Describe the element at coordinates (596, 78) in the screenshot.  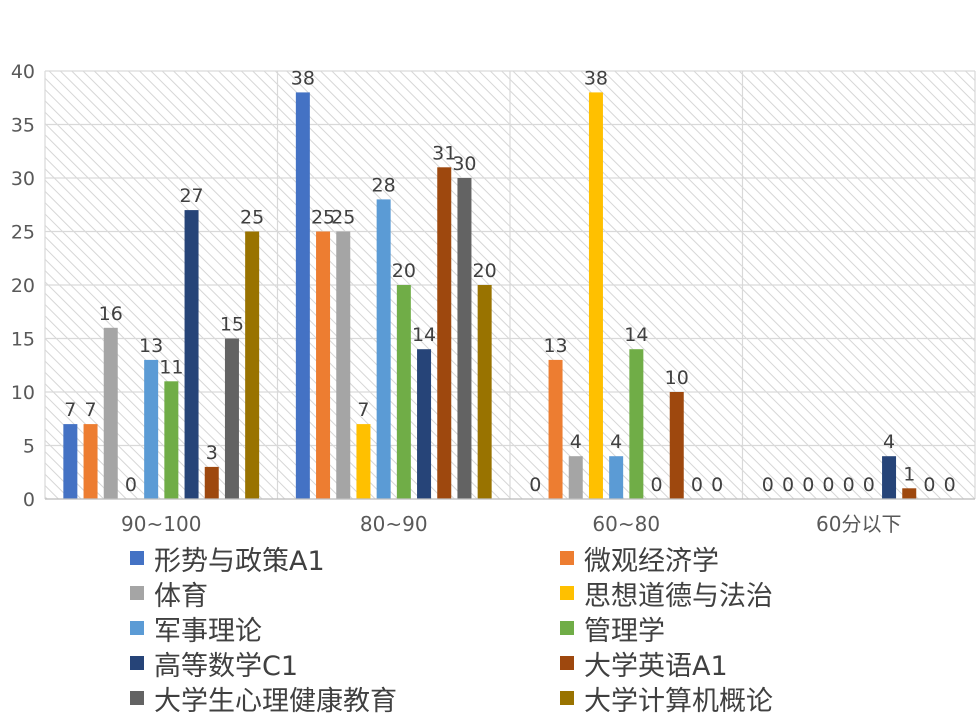
I see `data-label: 38` at that location.